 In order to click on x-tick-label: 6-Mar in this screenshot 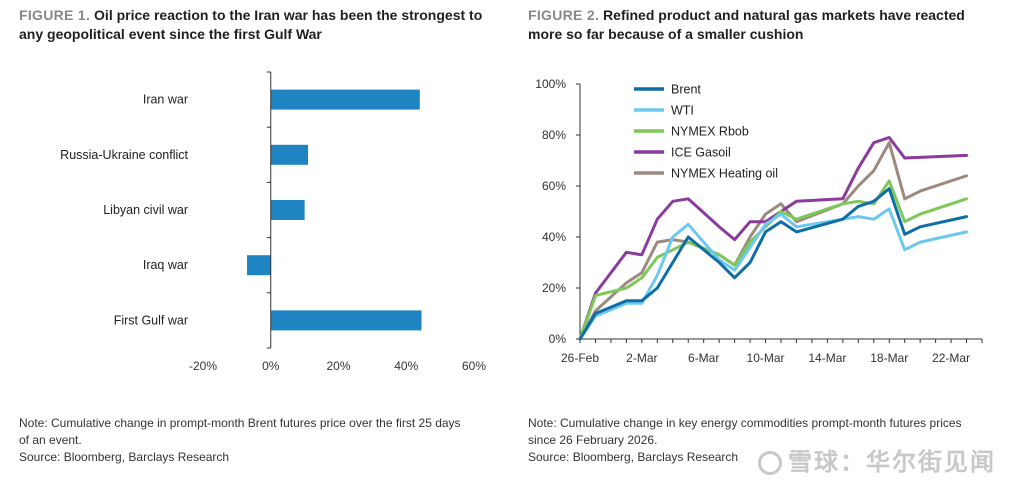, I will do `click(703, 358)`.